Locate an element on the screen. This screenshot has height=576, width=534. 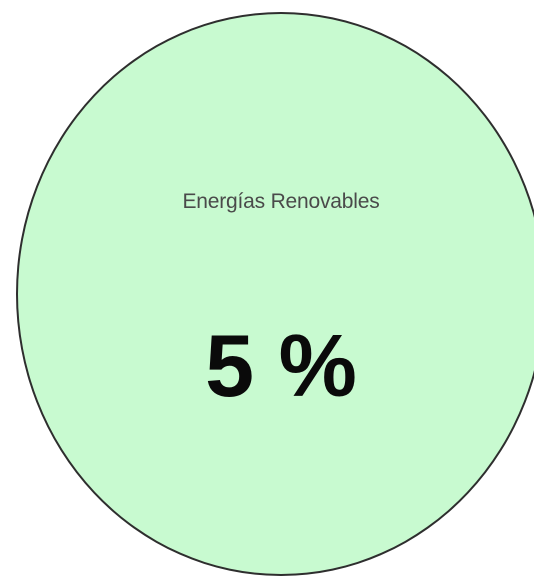
indicator-value: 5 % is located at coordinates (281, 365).